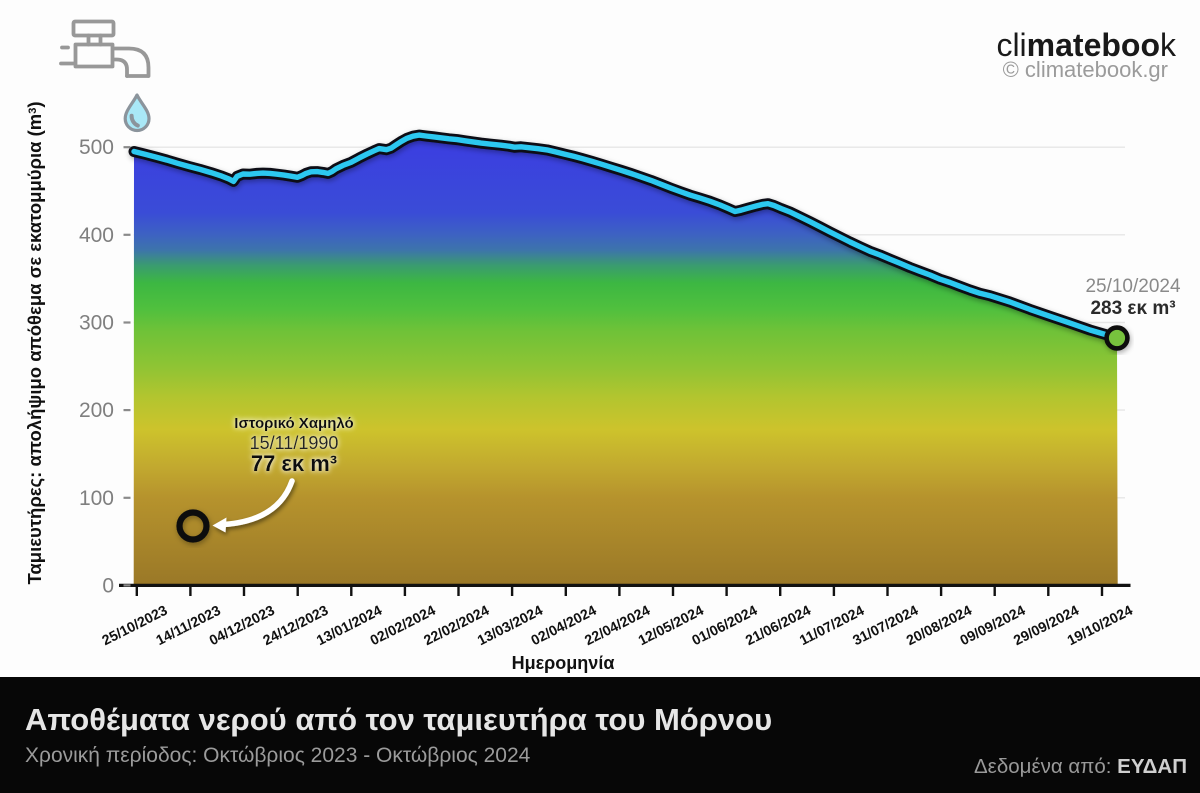  What do you see at coordinates (1133, 286) in the screenshot?
I see `svg-text: 25/10/2024` at bounding box center [1133, 286].